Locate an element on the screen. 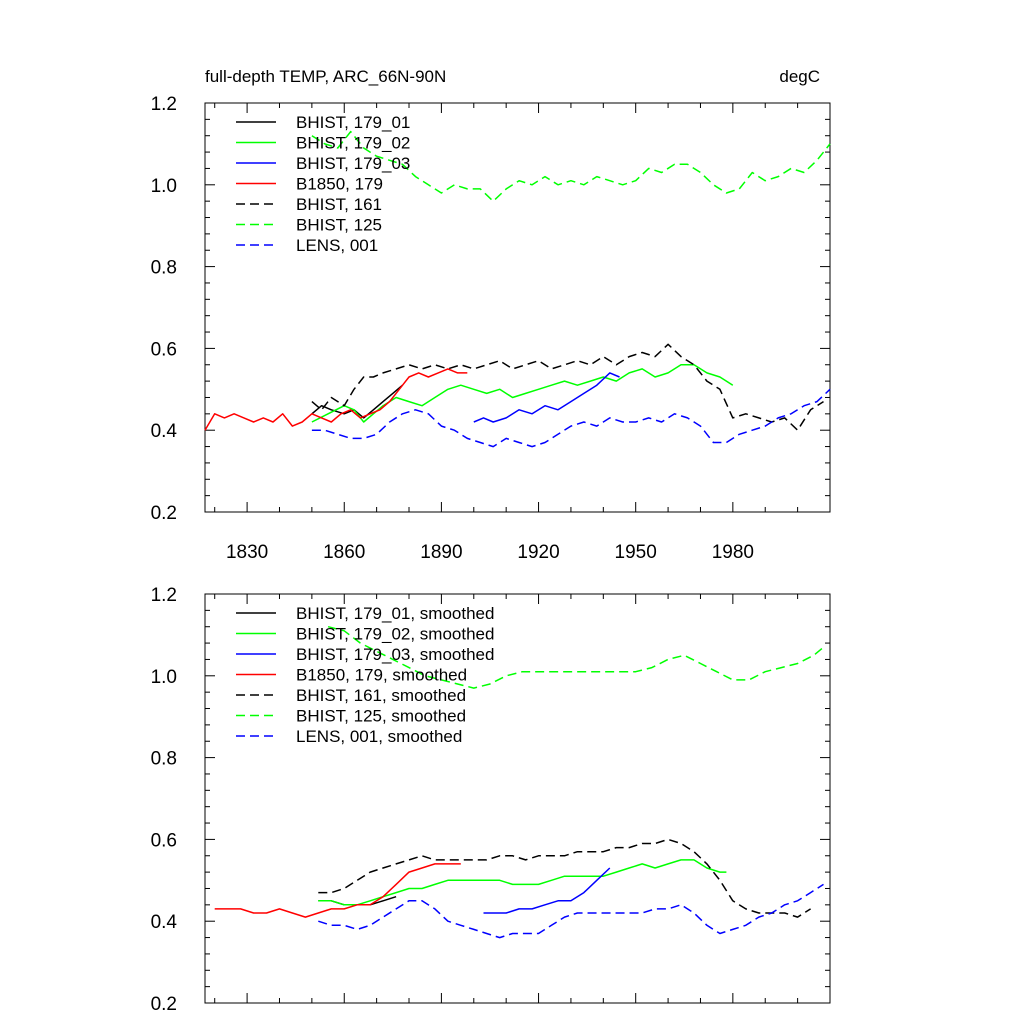 Image resolution: width=1024 pixels, height=1029 pixels. legend-label: BHIST, 179_02 is located at coordinates (353, 143).